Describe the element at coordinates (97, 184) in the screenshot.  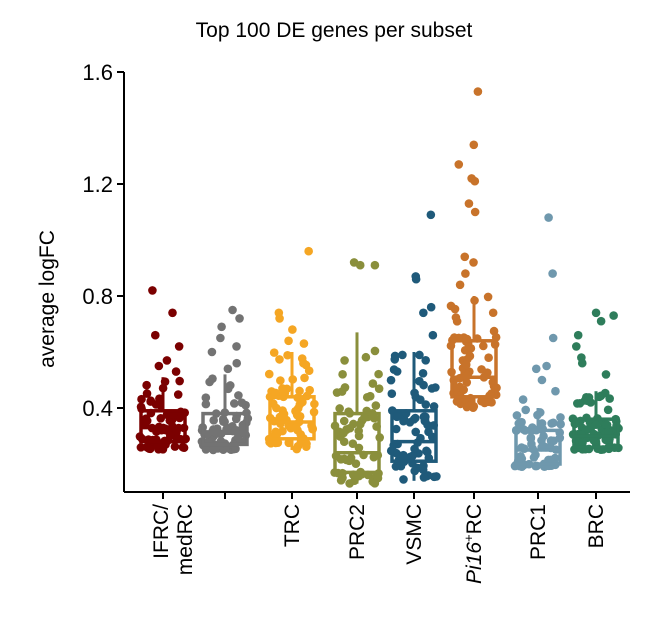
I see `y-tick-label: 1.2` at that location.